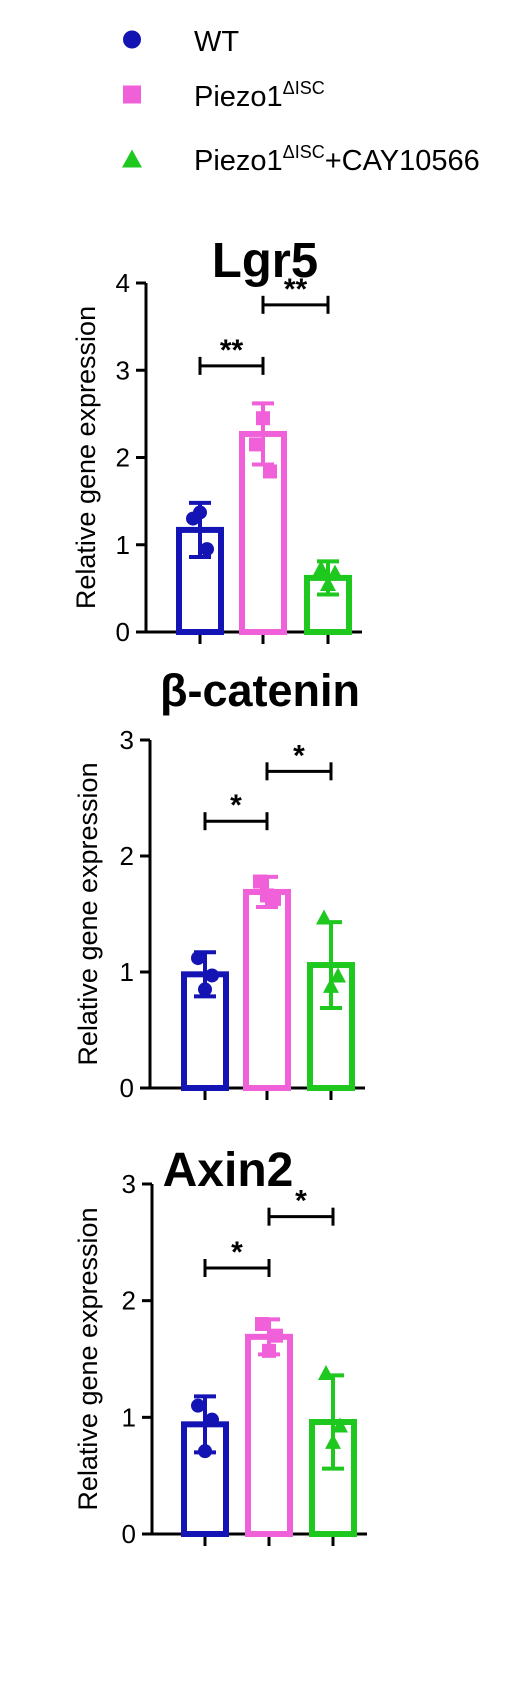 The image size is (508, 1696). What do you see at coordinates (217, 41) in the screenshot?
I see `legend-label: WT` at bounding box center [217, 41].